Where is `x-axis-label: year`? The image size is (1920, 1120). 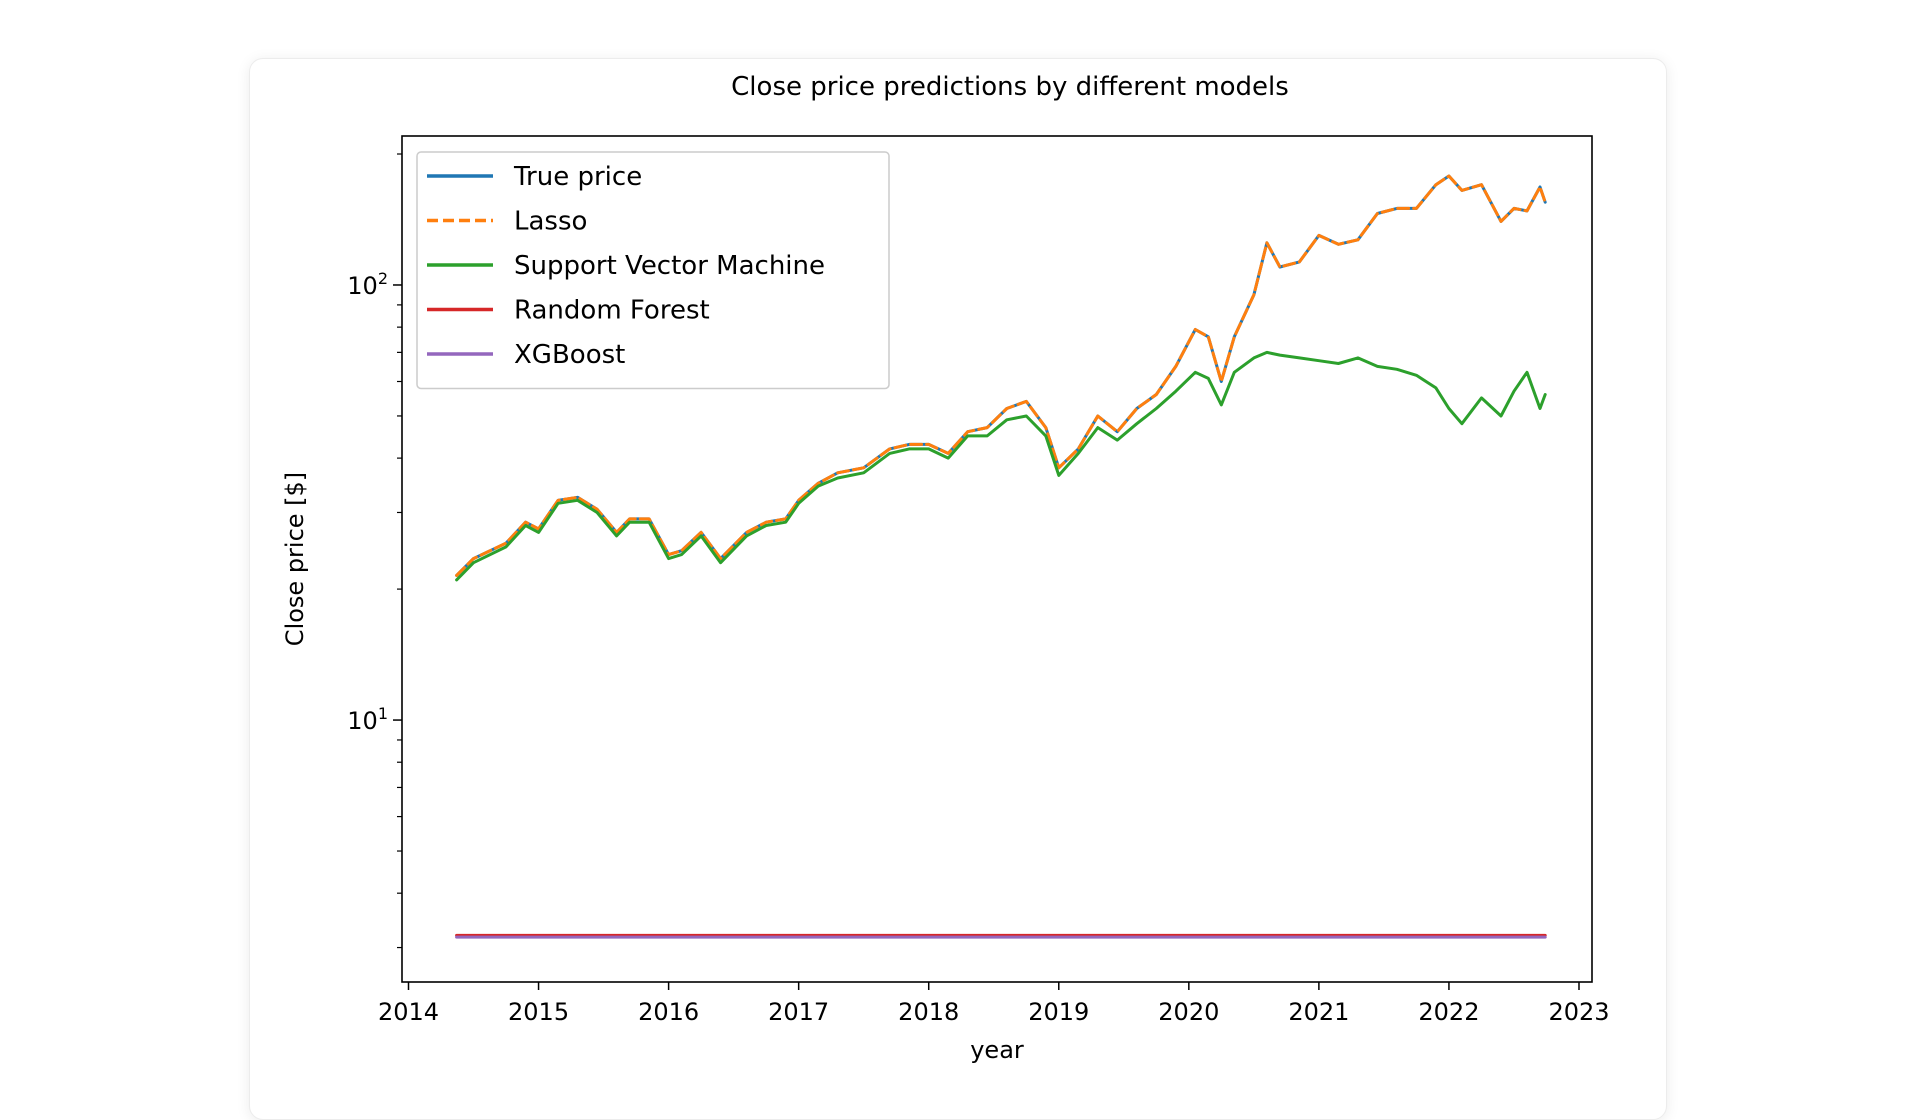
x-axis-label: year is located at coordinates (997, 1050).